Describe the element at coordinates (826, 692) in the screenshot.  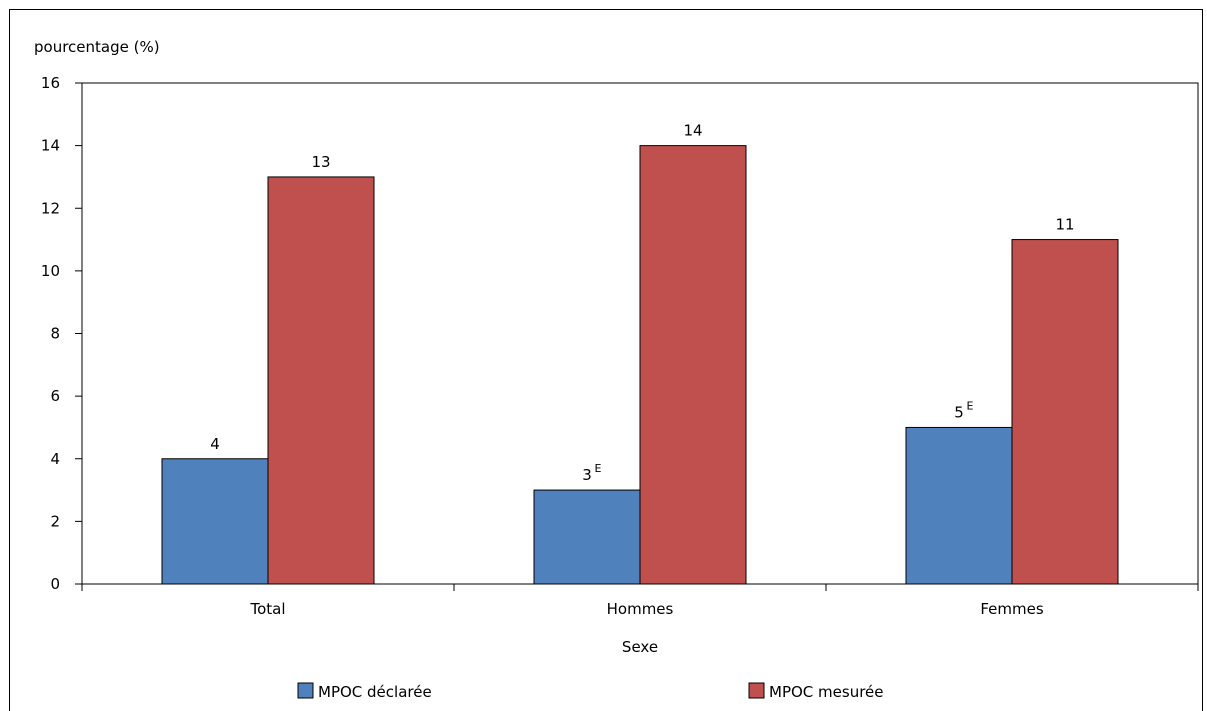
I see `legend-label: MPOC mesurée` at that location.